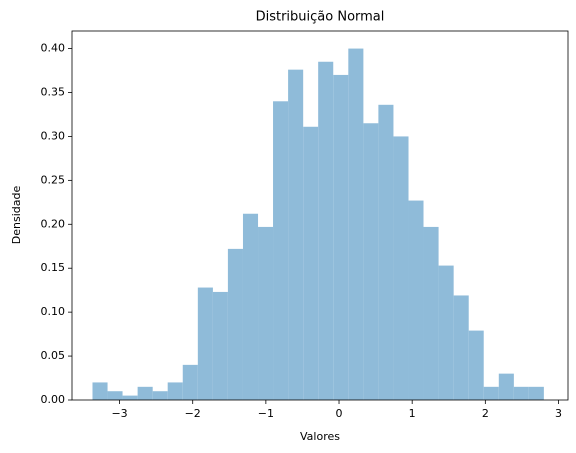  I want to click on y-tick-label: 0.25, so click(53, 179).